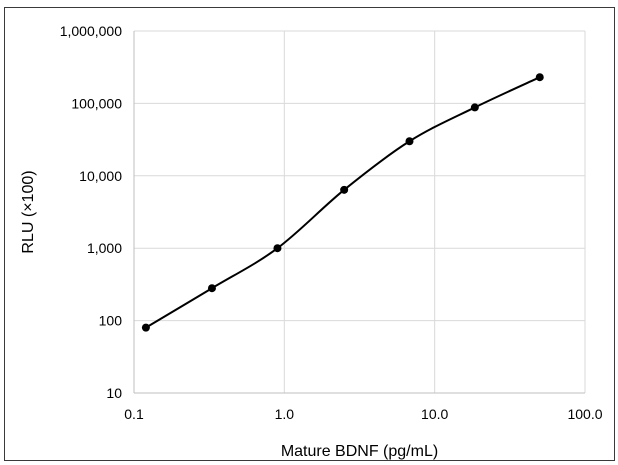 This screenshot has height=465, width=618. Describe the element at coordinates (359, 451) in the screenshot. I see `x-axis-title: Mature BDNF (pg/mL)` at that location.